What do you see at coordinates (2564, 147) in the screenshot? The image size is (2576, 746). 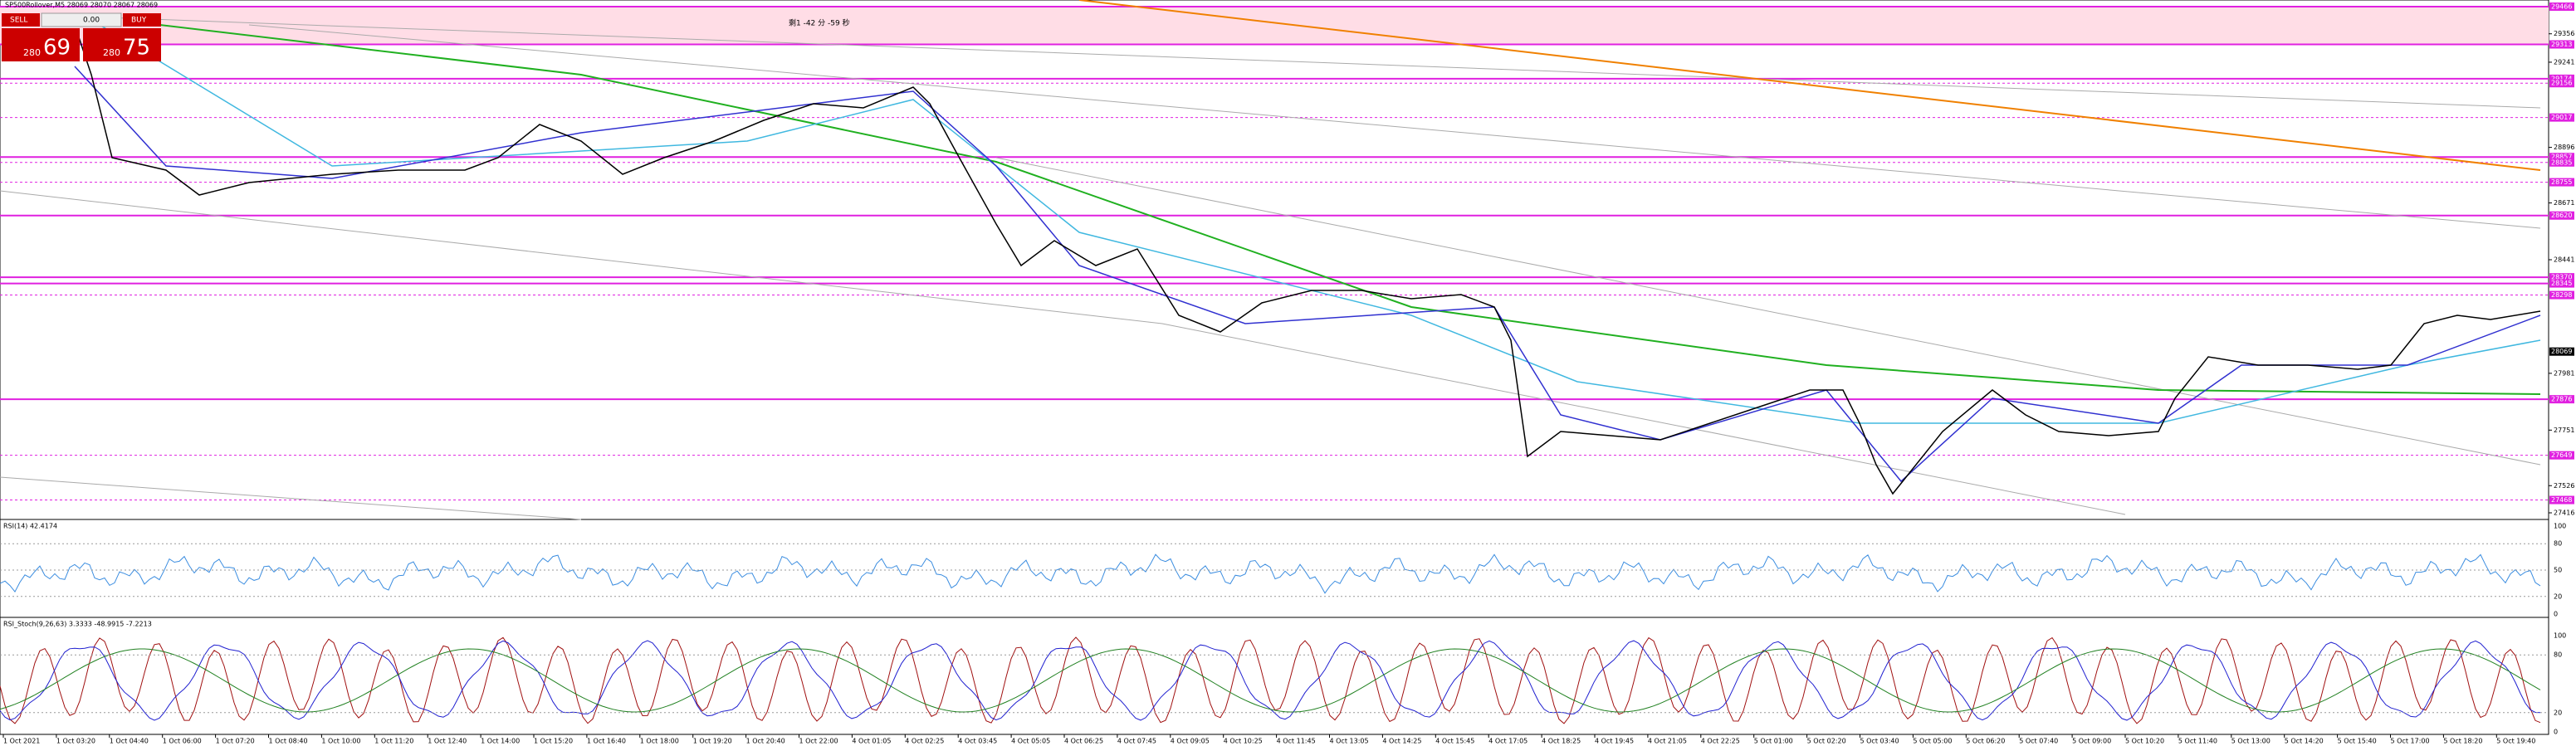 I see `price-label: 28896` at bounding box center [2564, 147].